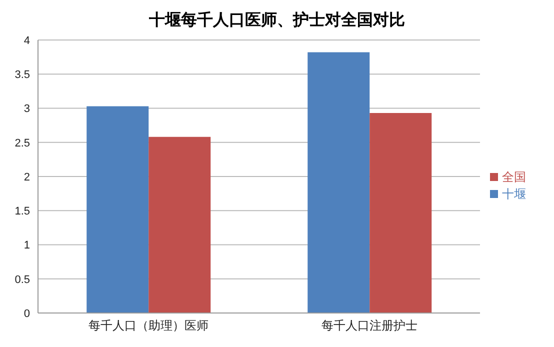 The image size is (554, 347). I want to click on chart-title: 十堰每千人口医师、护士对全国对比, so click(277, 20).